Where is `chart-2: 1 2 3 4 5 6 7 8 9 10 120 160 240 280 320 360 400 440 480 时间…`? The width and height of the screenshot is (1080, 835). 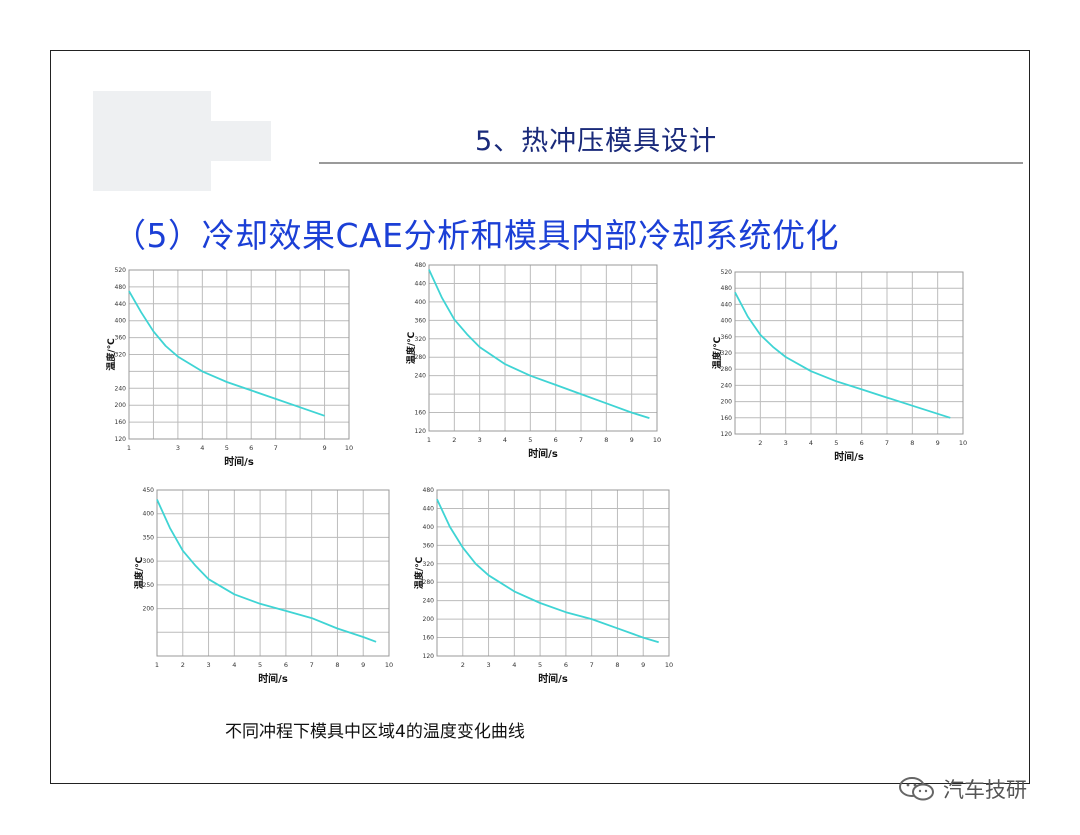 chart-2: 1 2 3 4 5 6 7 8 9 10 120 160 240 280 320 360 400 440 480 时间… is located at coordinates (536, 360).